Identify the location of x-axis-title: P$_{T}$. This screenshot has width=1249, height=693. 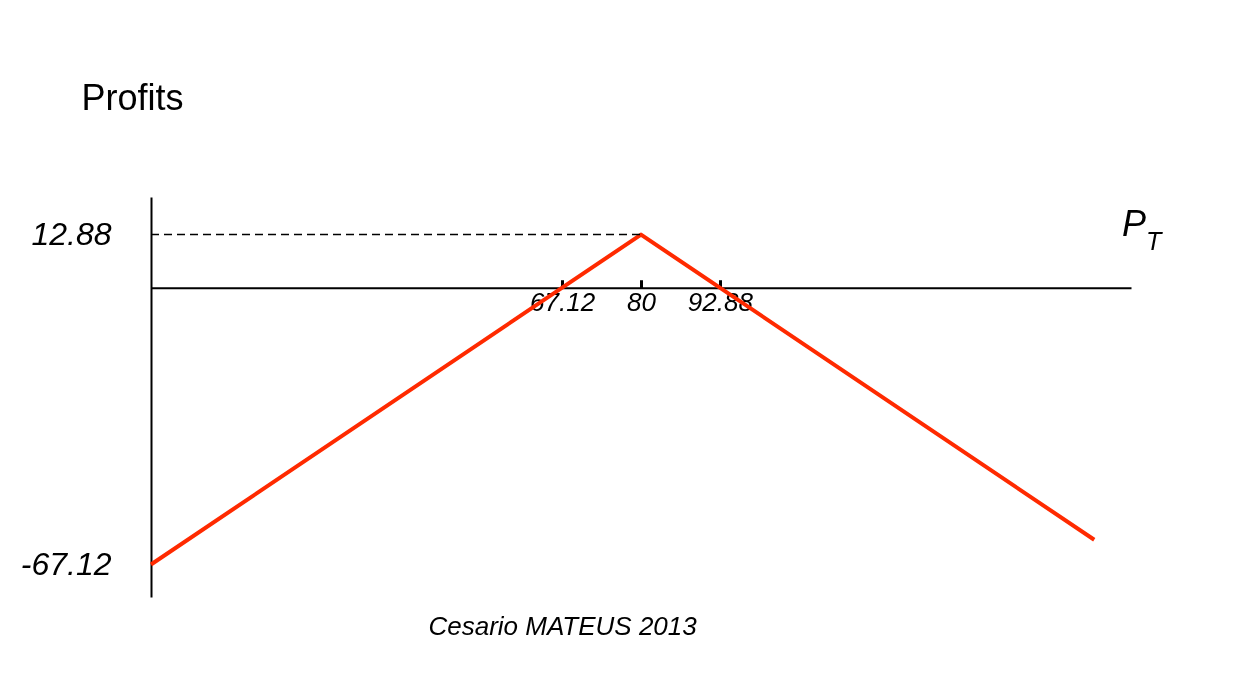
(1143, 229).